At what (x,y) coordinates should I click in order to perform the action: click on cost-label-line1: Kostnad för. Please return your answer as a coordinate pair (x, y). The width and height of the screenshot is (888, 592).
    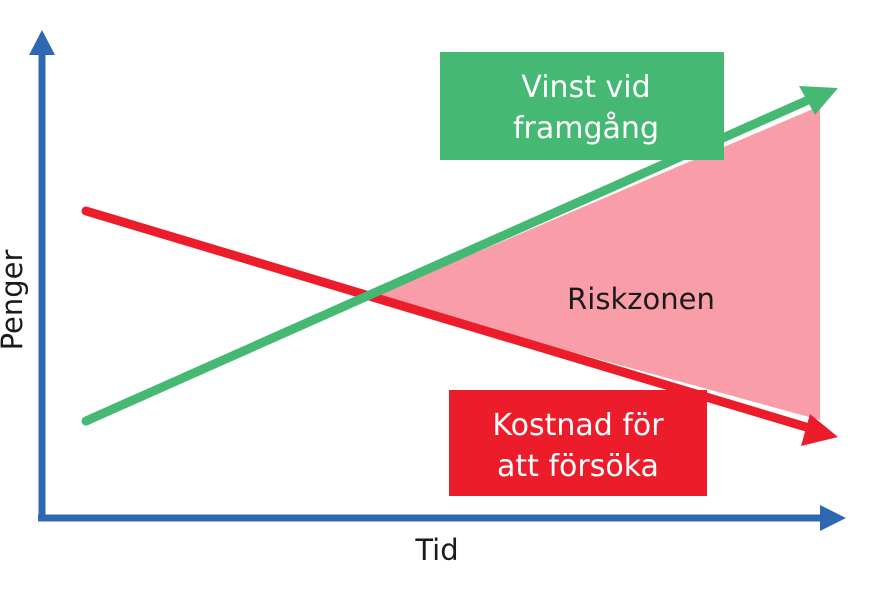
    Looking at the image, I should click on (578, 425).